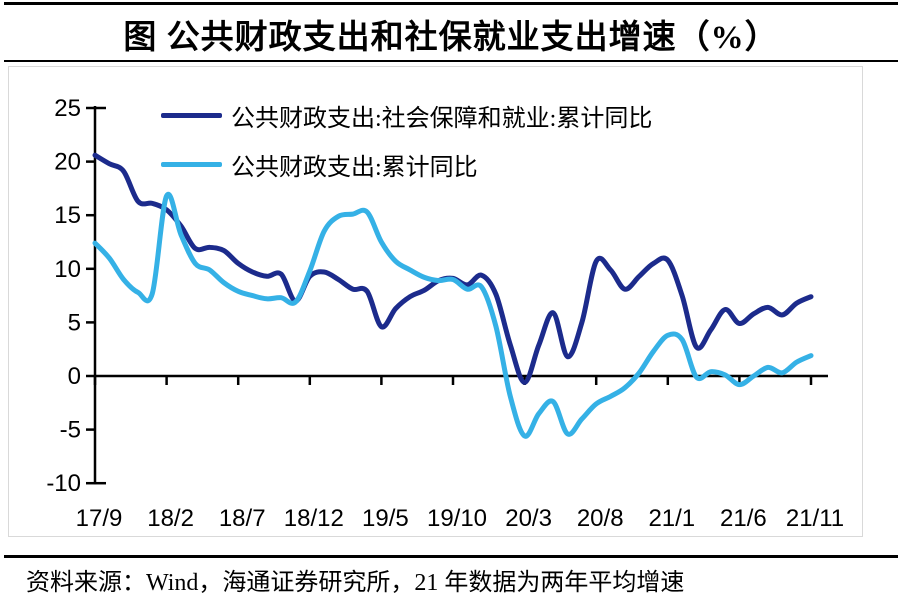 Image resolution: width=902 pixels, height=606 pixels. What do you see at coordinates (191, 115) in the screenshot?
I see `legend-line-swatch-dark-blue` at bounding box center [191, 115].